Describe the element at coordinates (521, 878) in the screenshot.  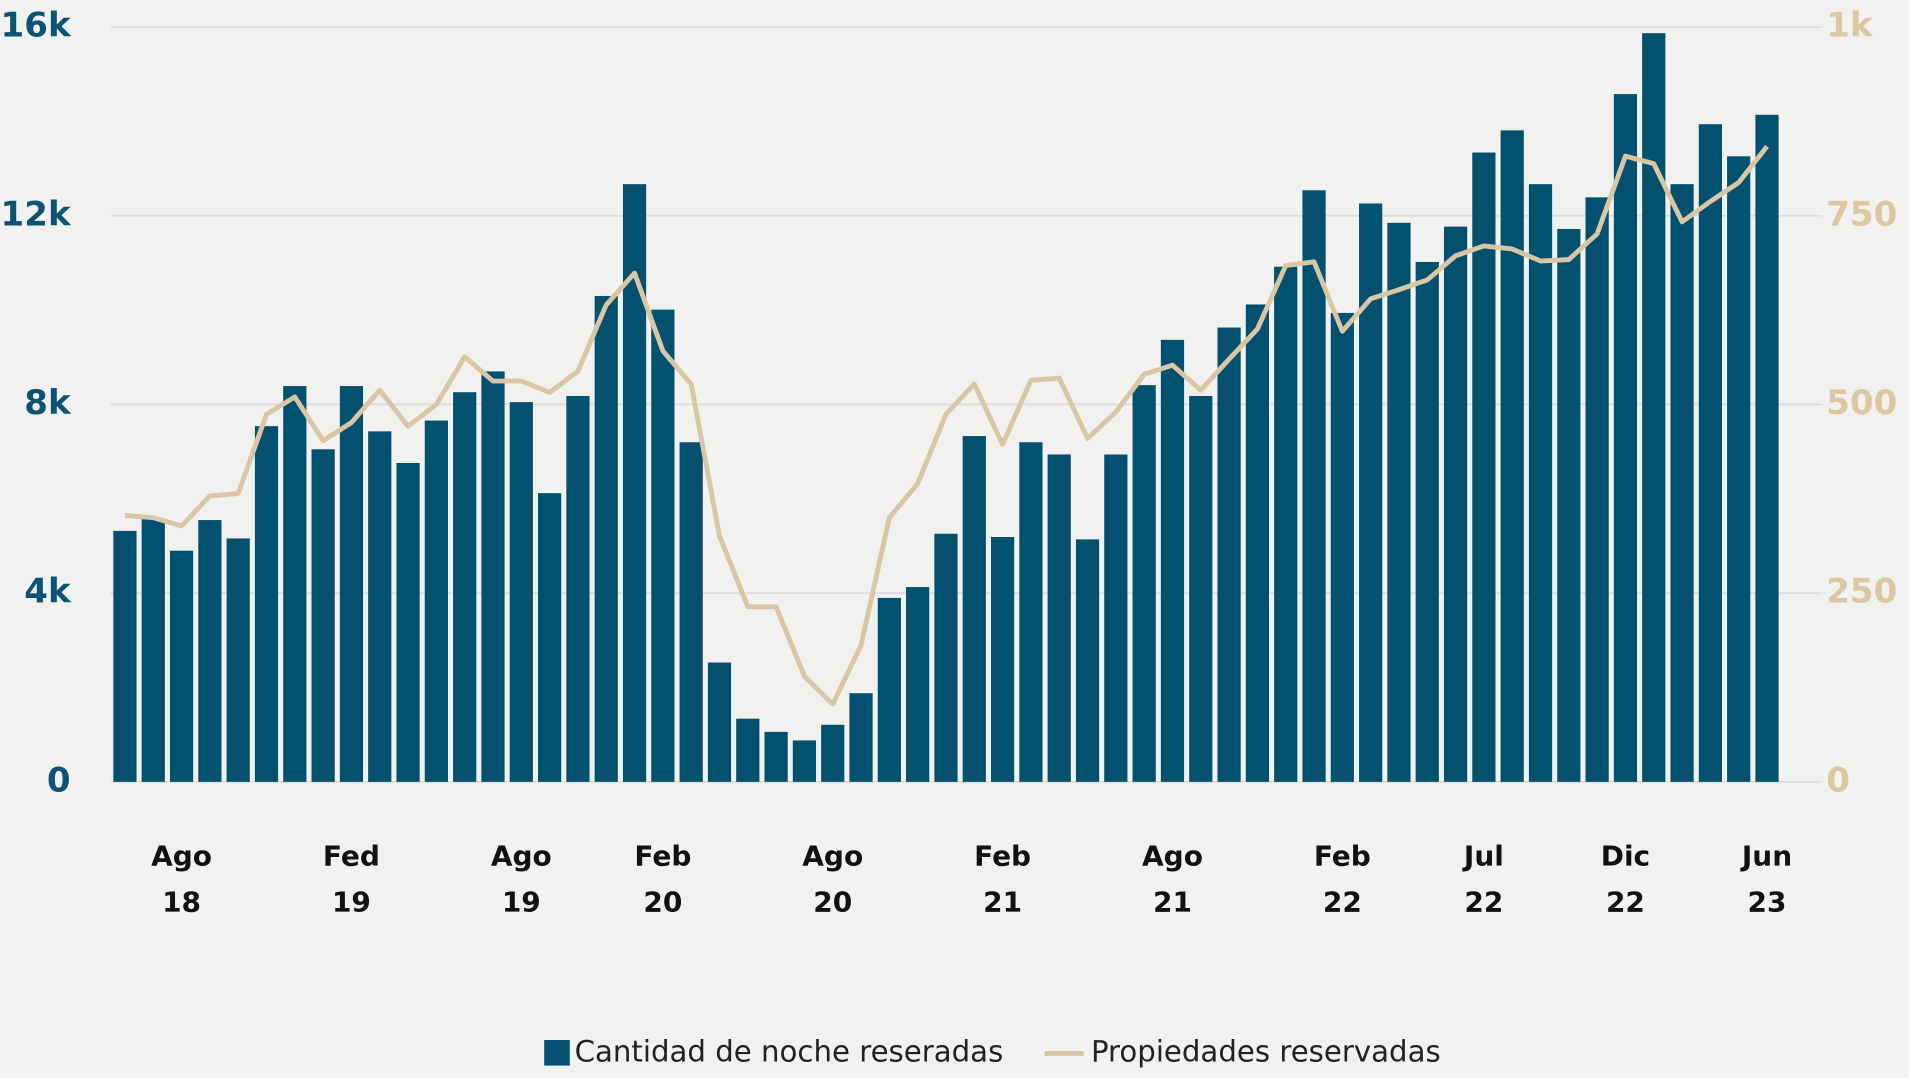
I see `x-tick-label: Ago 19` at that location.